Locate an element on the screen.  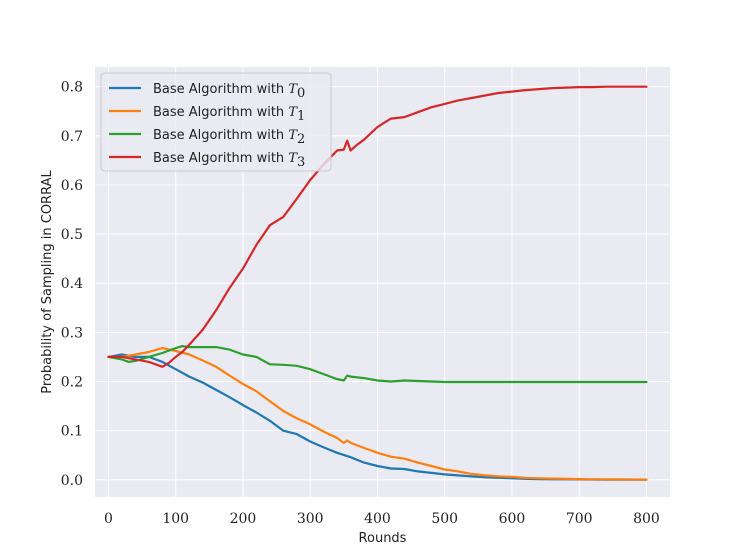
y-tick-label: 0.8 is located at coordinates (72, 88).